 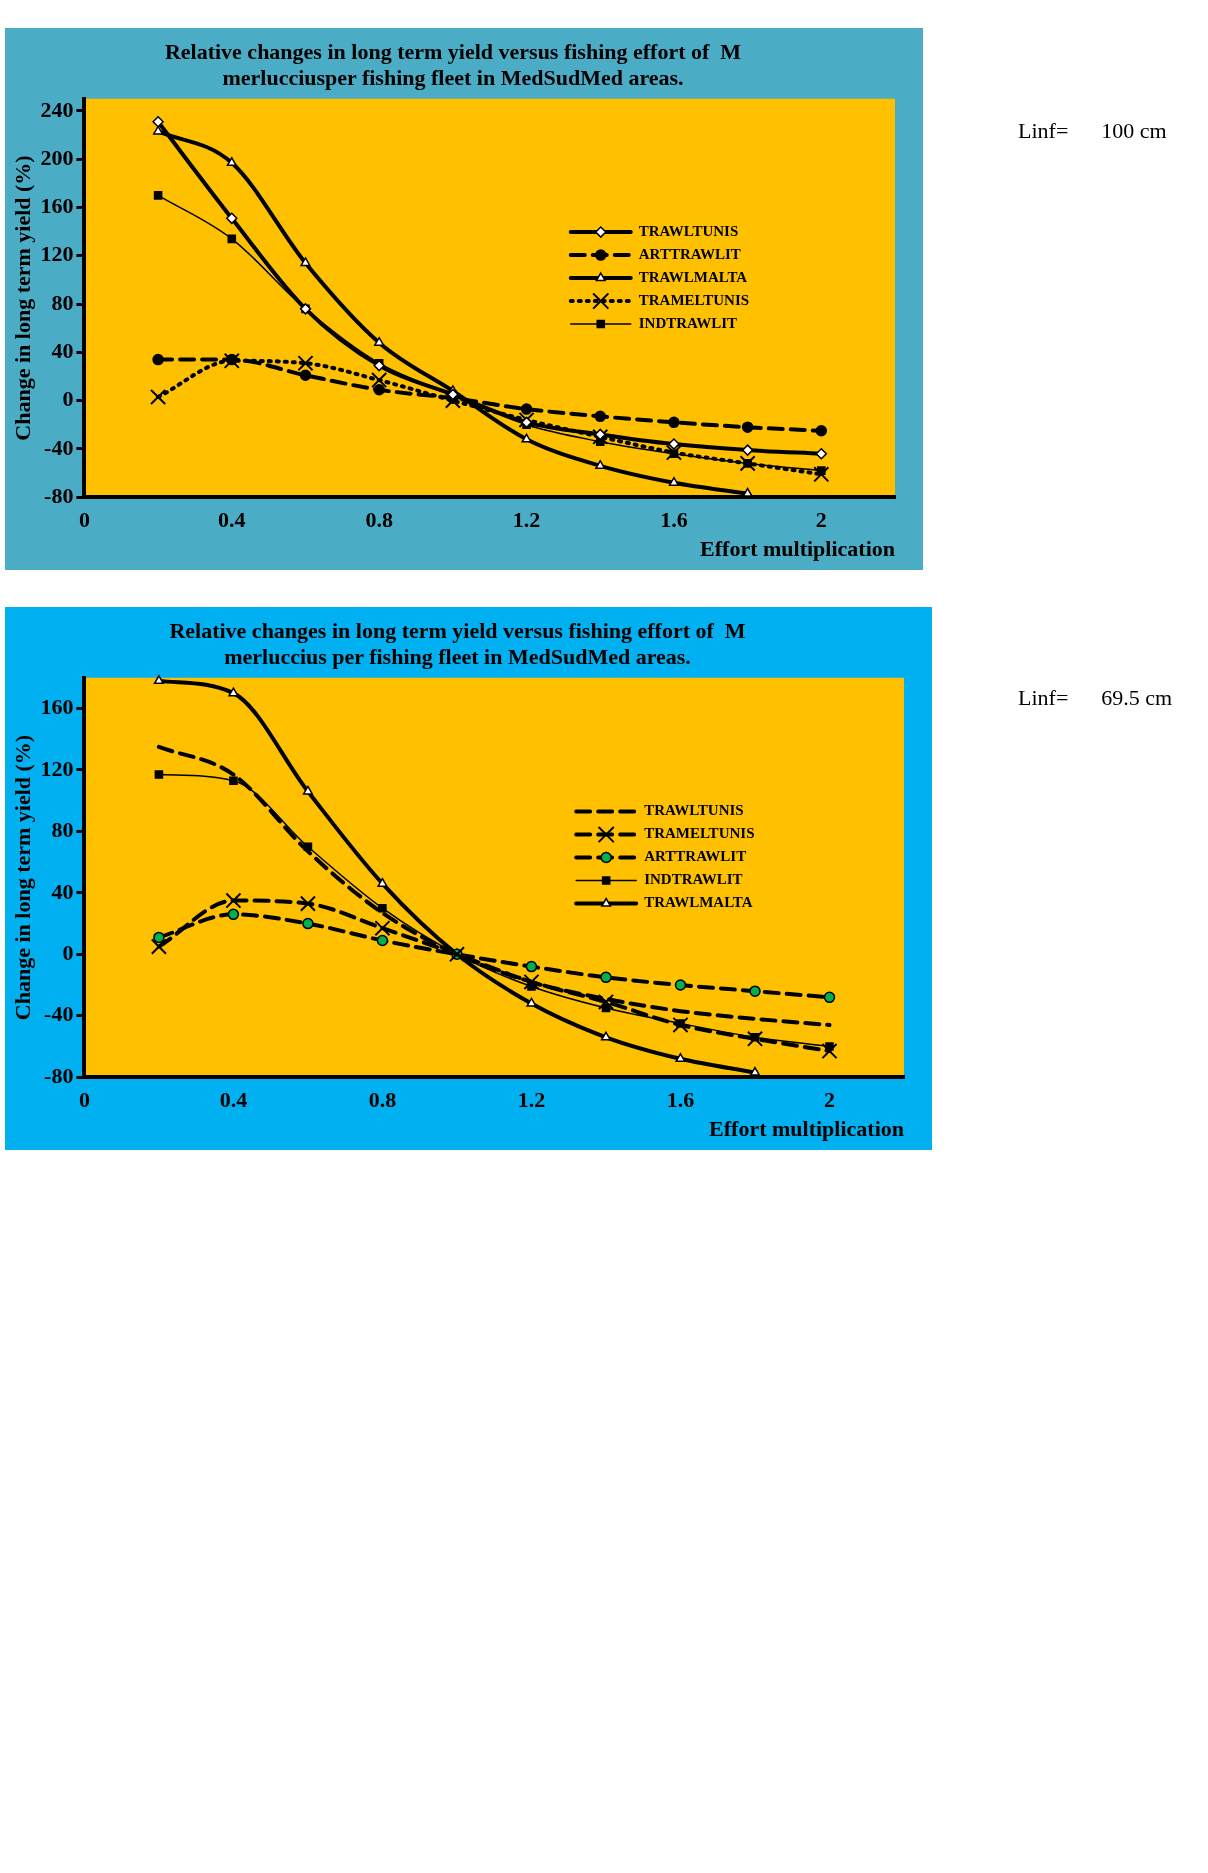 I want to click on y-tick-label: 240, so click(x=57, y=109).